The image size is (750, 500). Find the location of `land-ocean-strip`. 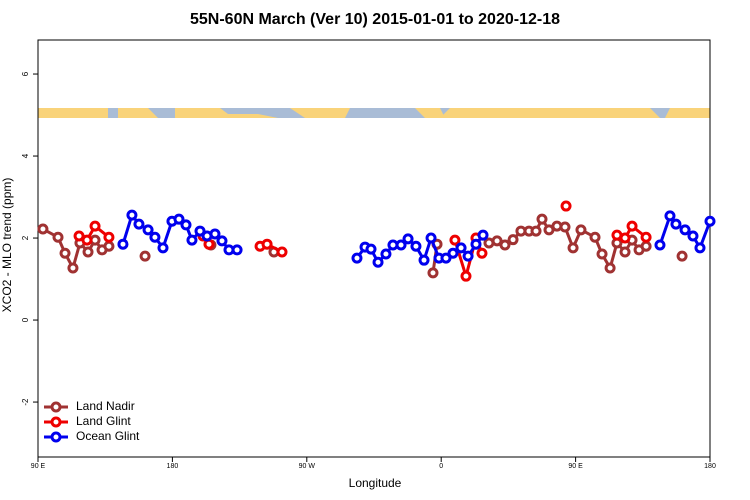

land-ocean-strip is located at coordinates (374, 113).